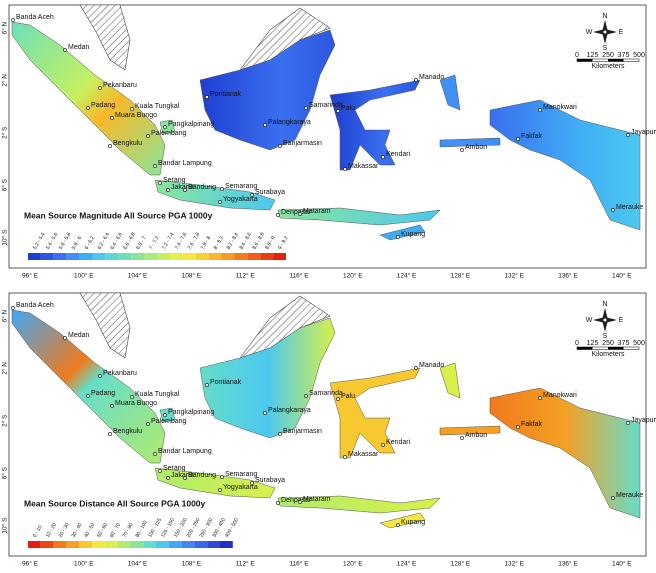  I want to click on city-label: Semarang, so click(241, 474).